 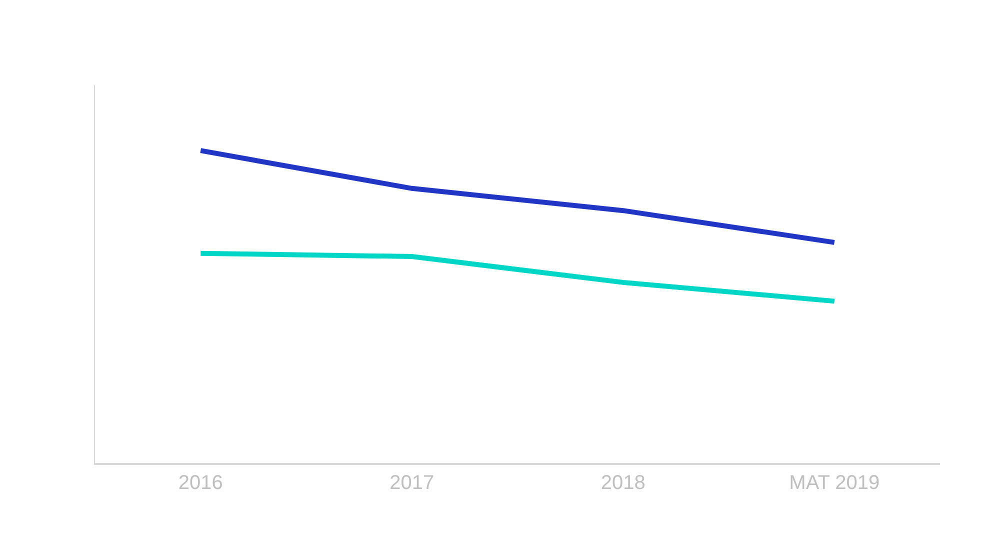 What do you see at coordinates (200, 483) in the screenshot?
I see `x-tick-label: 2016` at bounding box center [200, 483].